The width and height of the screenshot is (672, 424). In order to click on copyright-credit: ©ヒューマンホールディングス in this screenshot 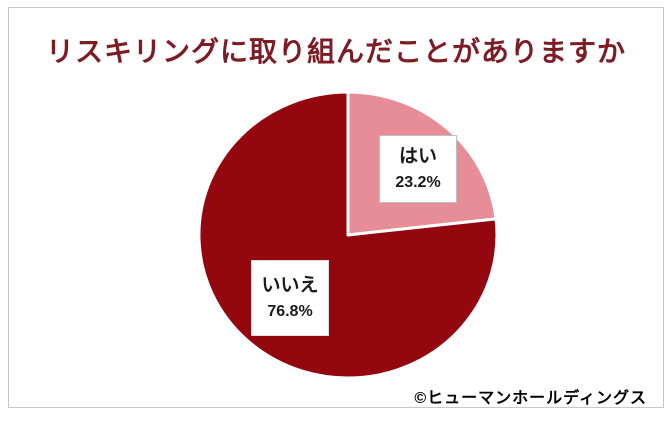, I will do `click(530, 398)`.